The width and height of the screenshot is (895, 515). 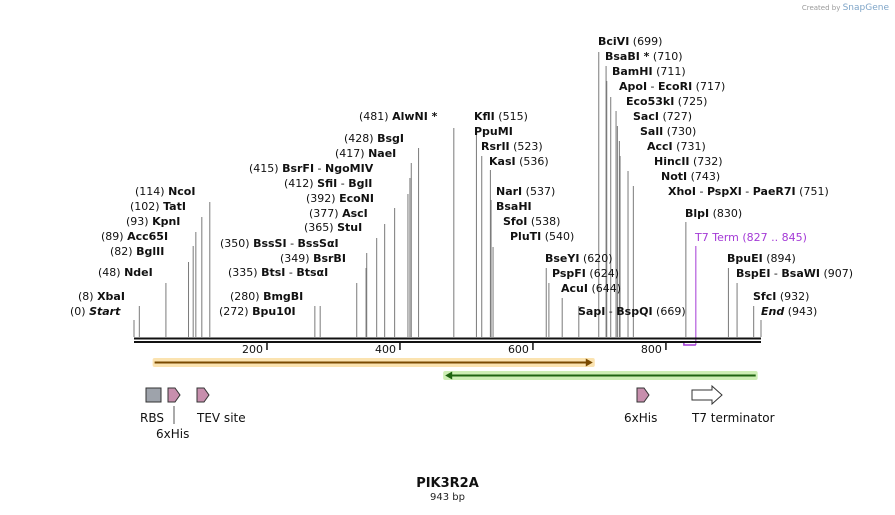 I want to click on map-length: 943 bp, so click(x=447, y=497).